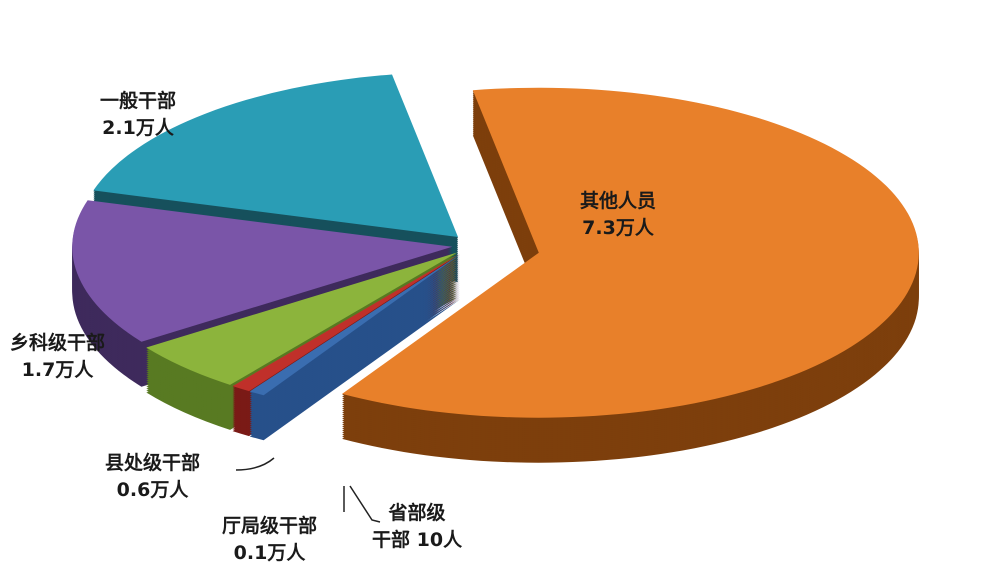  What do you see at coordinates (618, 201) in the screenshot?
I see `label-other-name: 其他人员` at bounding box center [618, 201].